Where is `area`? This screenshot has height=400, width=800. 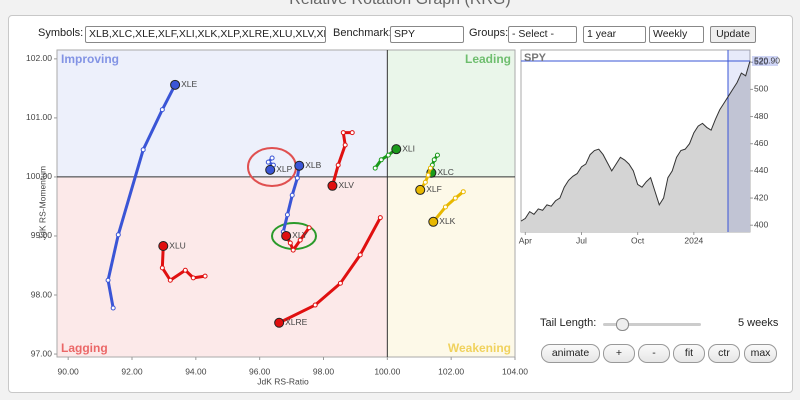 area is located at coordinates (635, 146).